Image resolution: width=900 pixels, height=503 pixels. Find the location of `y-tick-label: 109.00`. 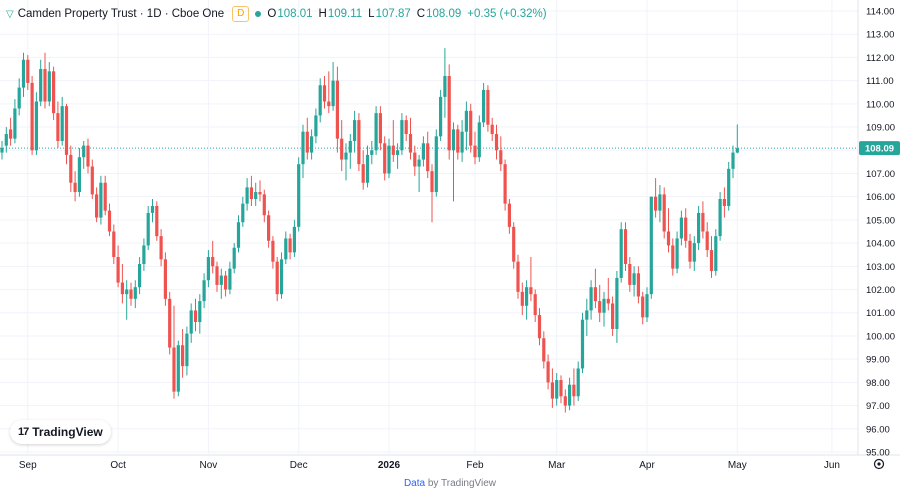

y-tick-label: 109.00 is located at coordinates (880, 128).